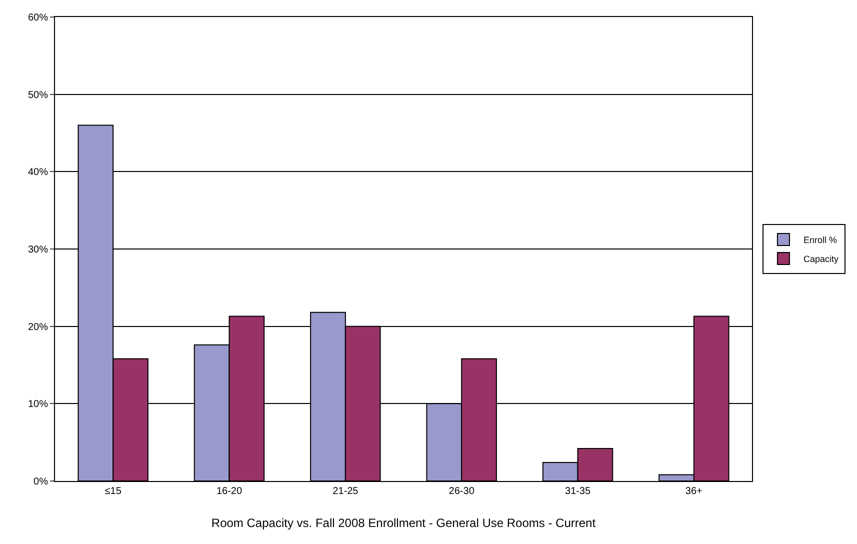 This screenshot has width=857, height=544. Describe the element at coordinates (41, 482) in the screenshot. I see `y-tick-label: 0%` at that location.